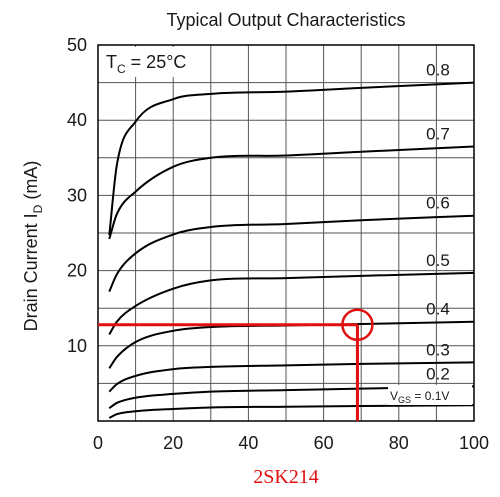 The height and width of the screenshot is (497, 500). I want to click on temperature-label: TC = 25°C, so click(154, 62).